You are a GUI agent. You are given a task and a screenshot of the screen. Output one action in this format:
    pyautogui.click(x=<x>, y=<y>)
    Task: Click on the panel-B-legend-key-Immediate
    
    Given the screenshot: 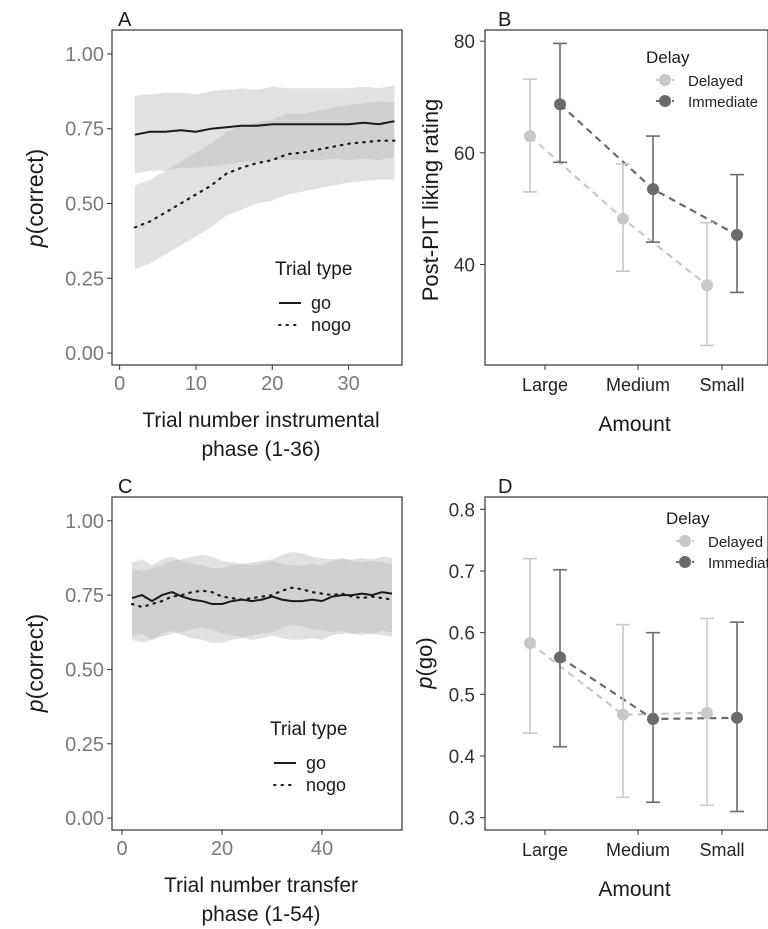 What is the action you would take?
    pyautogui.click(x=665, y=101)
    